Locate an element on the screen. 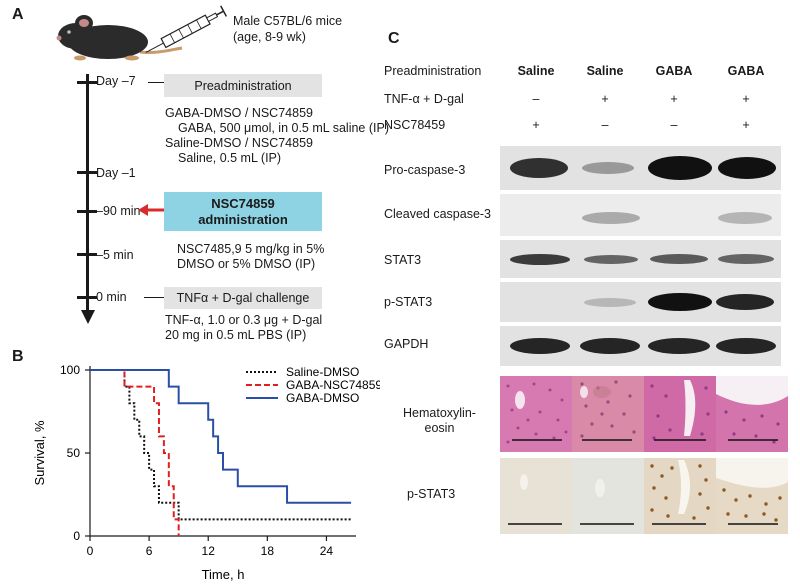 This screenshot has width=800, height=588. blot-gapdh is located at coordinates (640, 346).